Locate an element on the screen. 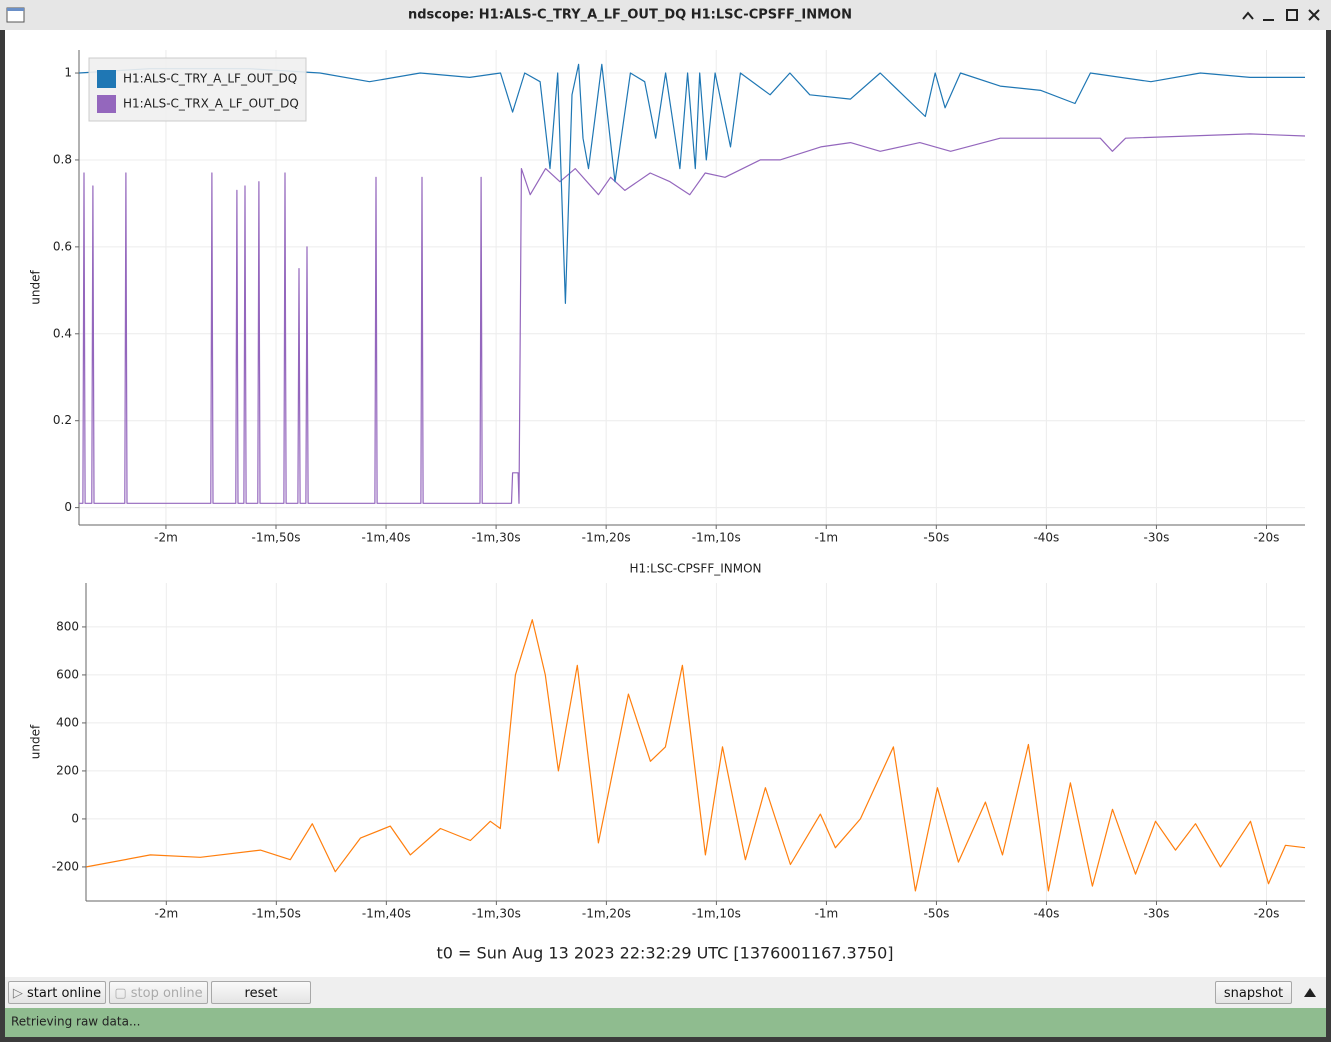  reset-button: reset is located at coordinates (261, 992).